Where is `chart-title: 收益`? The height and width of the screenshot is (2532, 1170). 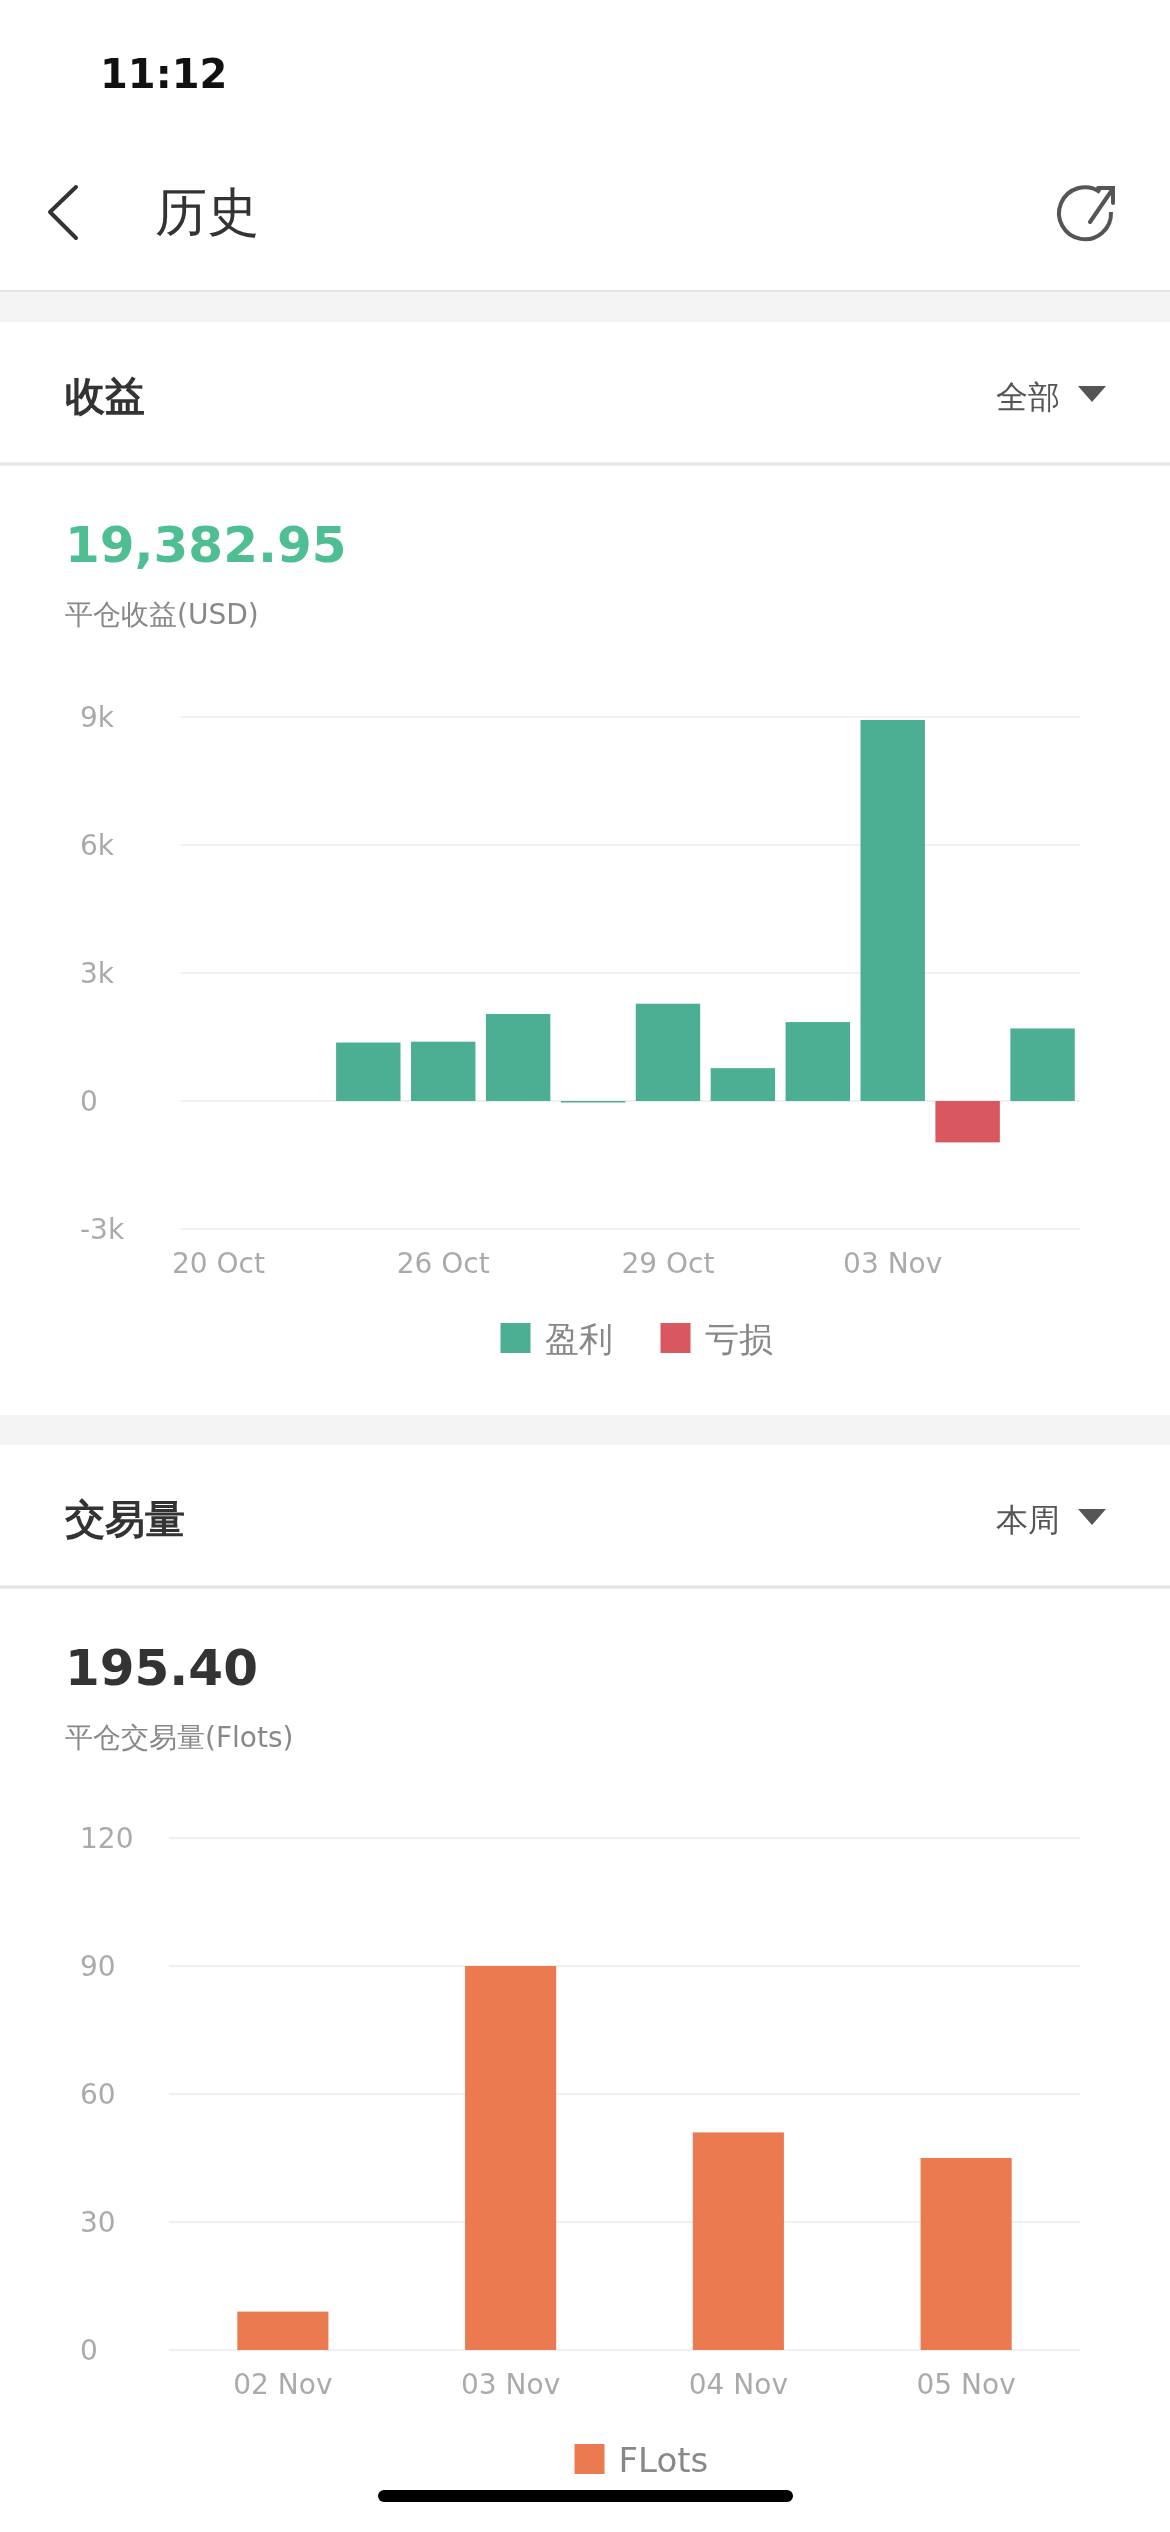 chart-title: 收益 is located at coordinates (105, 396).